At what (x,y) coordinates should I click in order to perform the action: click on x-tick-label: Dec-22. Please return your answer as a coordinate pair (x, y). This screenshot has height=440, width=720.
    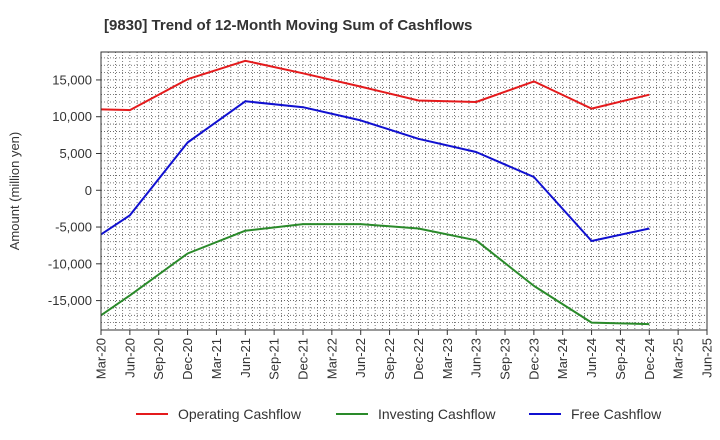
    Looking at the image, I should click on (418, 359).